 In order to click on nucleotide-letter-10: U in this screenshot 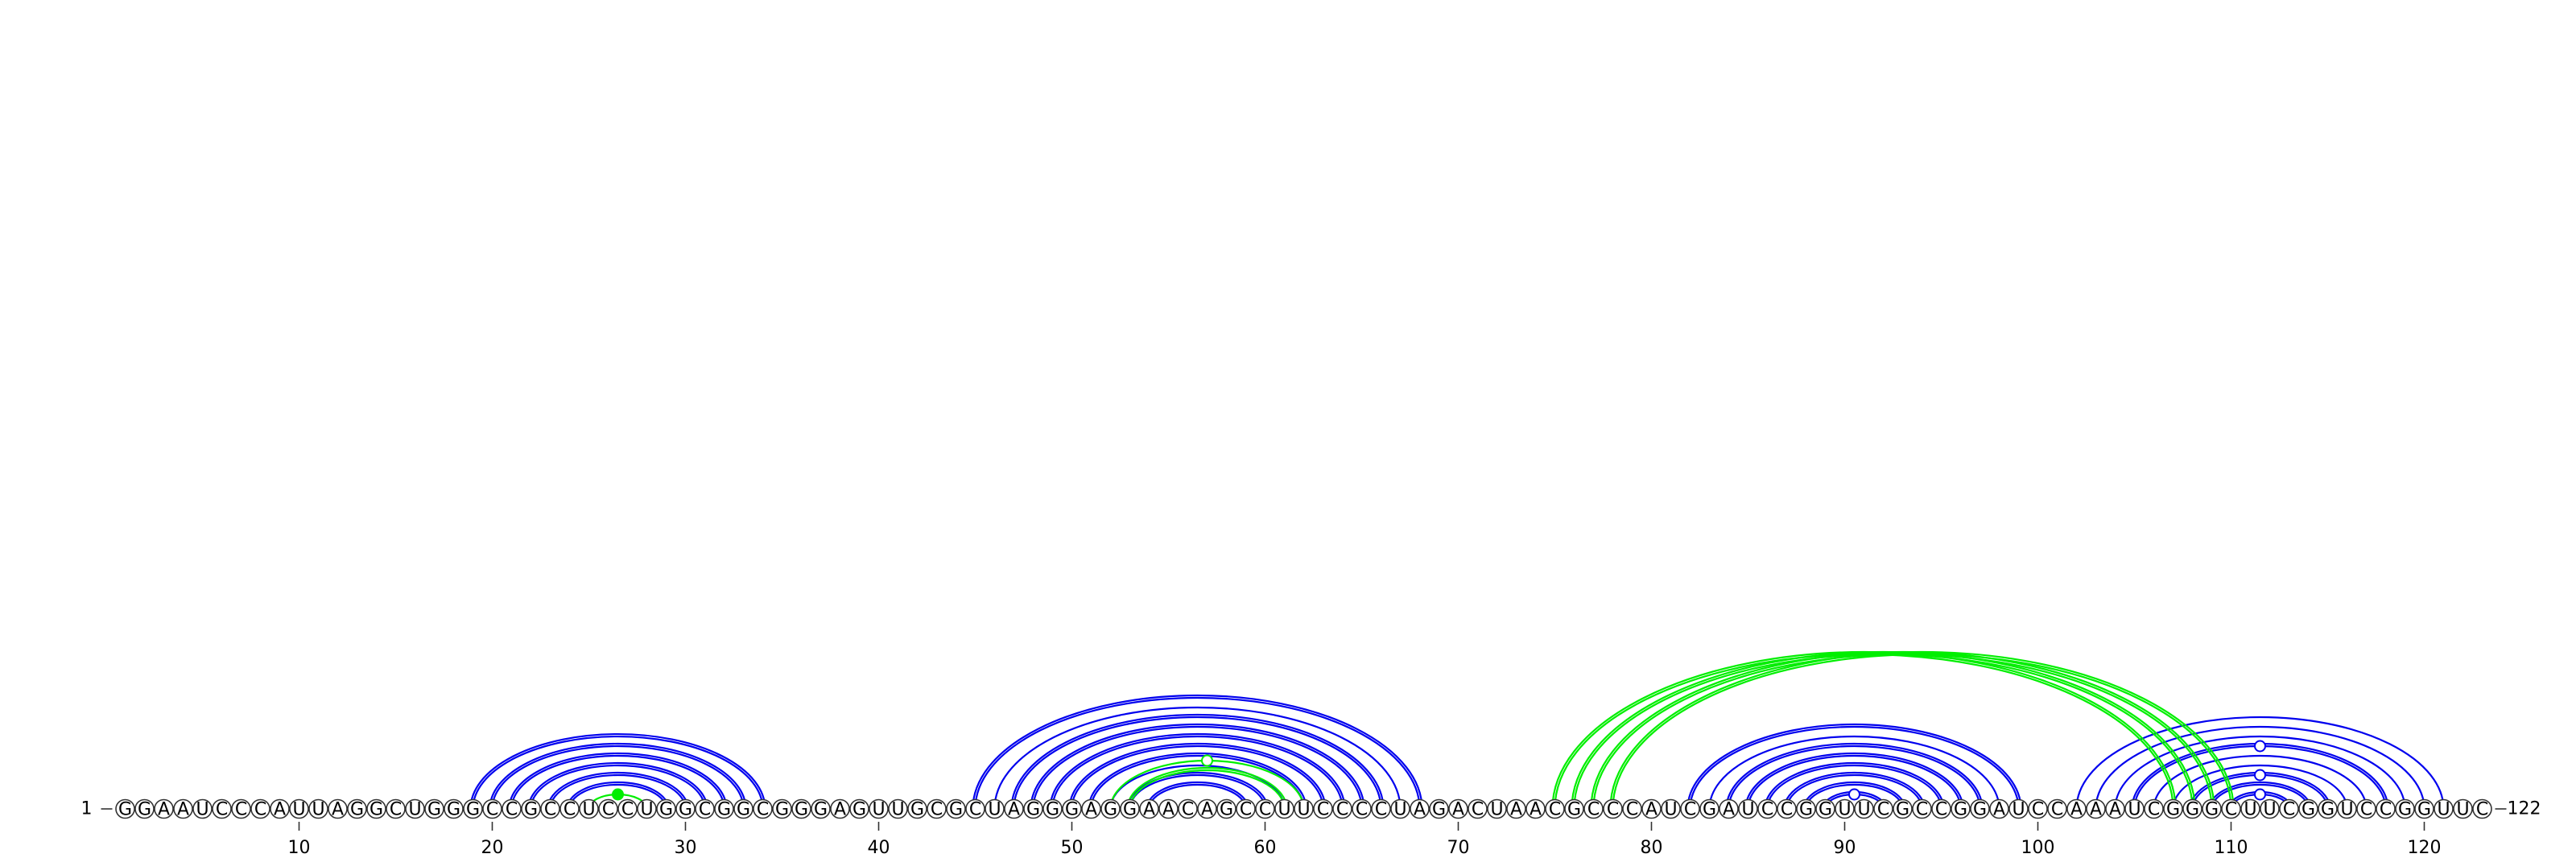, I will do `click(298, 810)`.